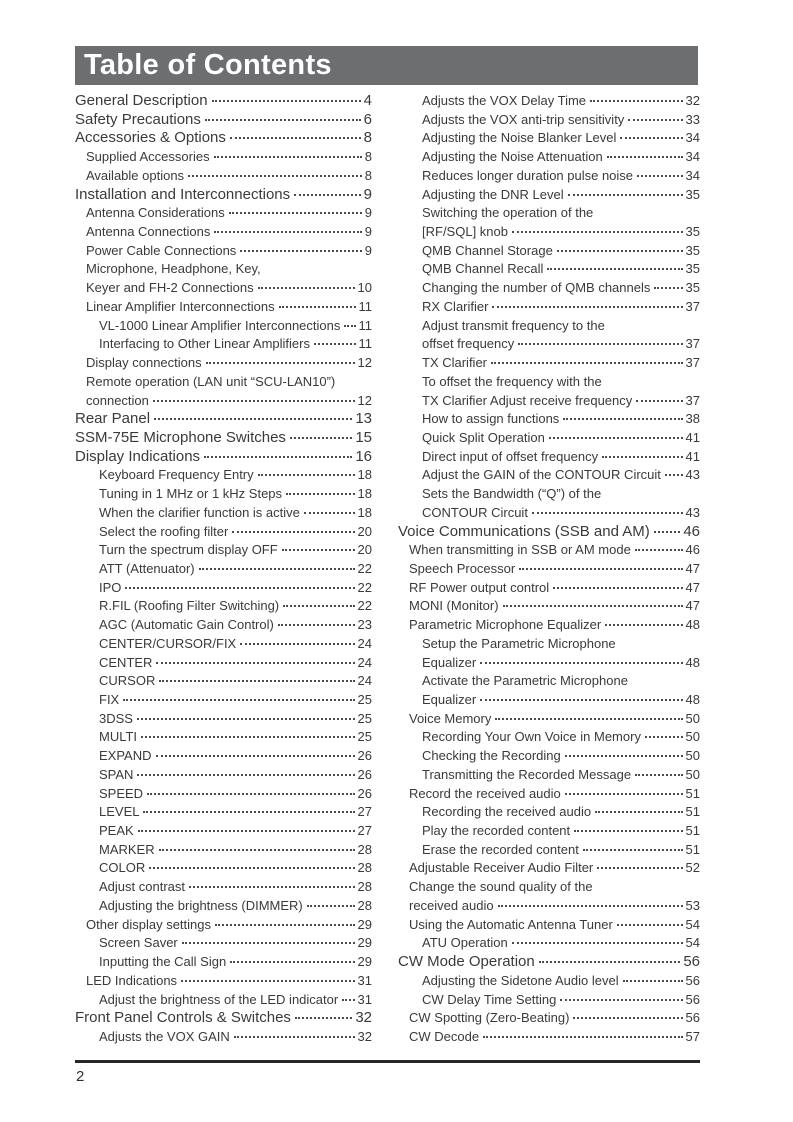  Describe the element at coordinates (520, 980) in the screenshot. I see `toc-entry-label: Adjusting the Sidetone Audio level` at that location.